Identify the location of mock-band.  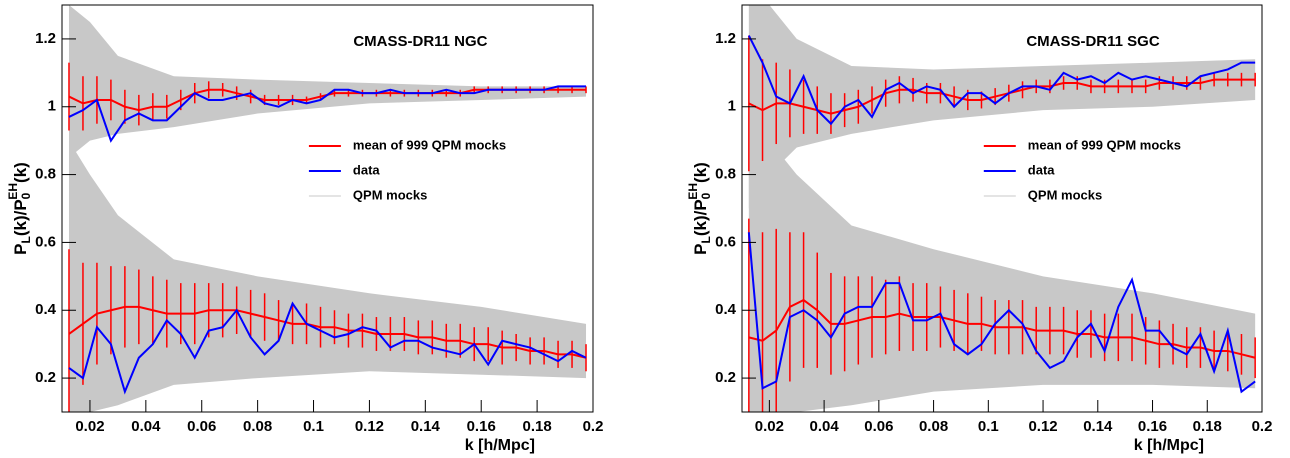
(327, 81).